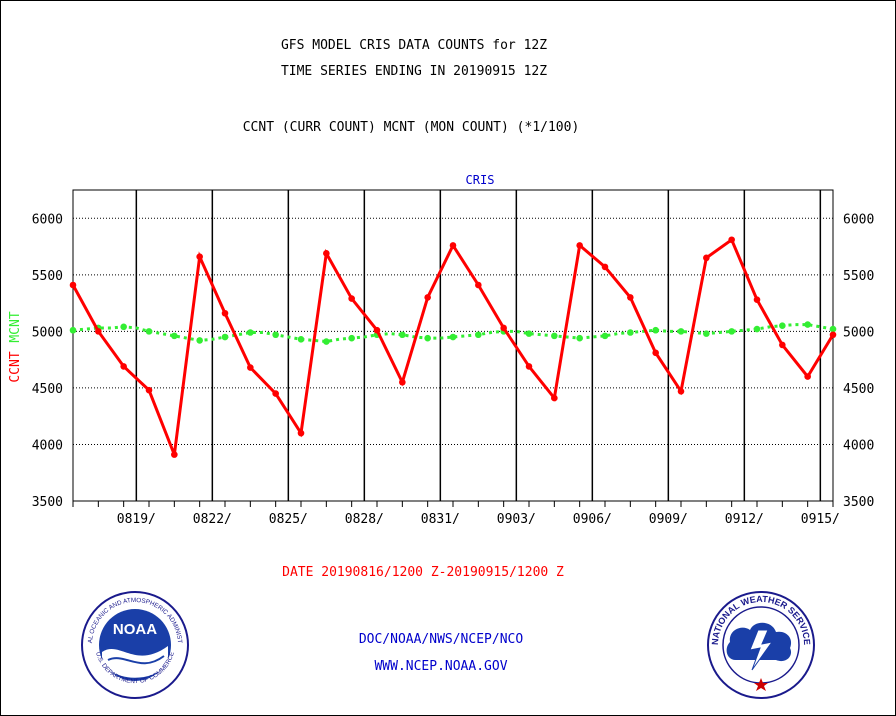 This screenshot has width=896, height=716. I want to click on x-tick-label: 0912/, so click(744, 519).